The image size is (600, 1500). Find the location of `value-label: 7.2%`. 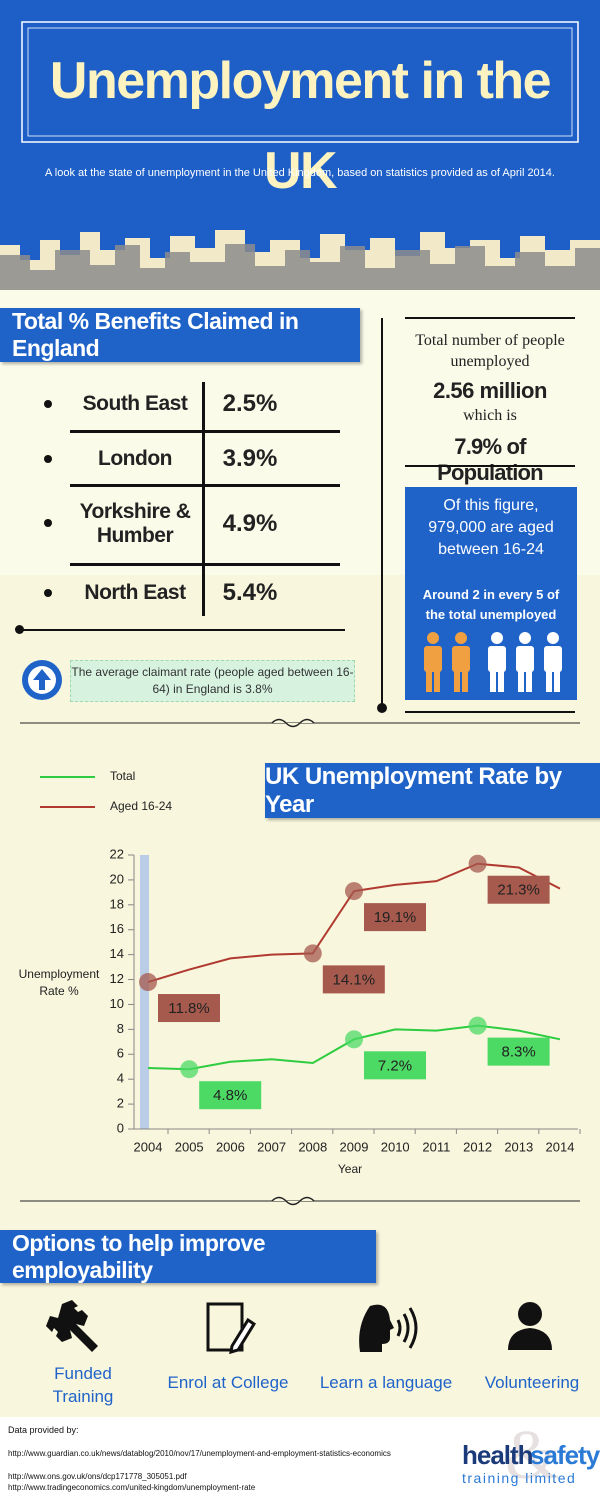

value-label: 7.2% is located at coordinates (395, 1065).